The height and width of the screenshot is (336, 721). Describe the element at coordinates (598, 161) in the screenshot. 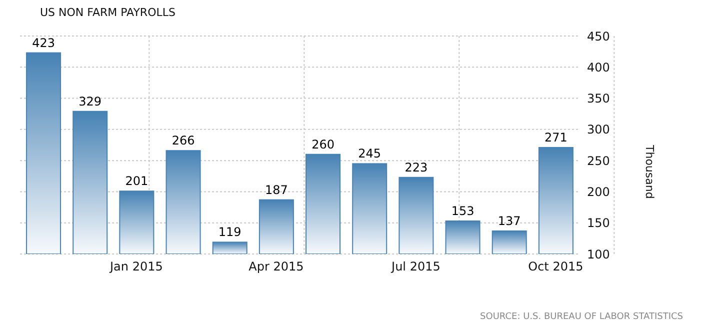

I see `y-tick-label: 250` at that location.